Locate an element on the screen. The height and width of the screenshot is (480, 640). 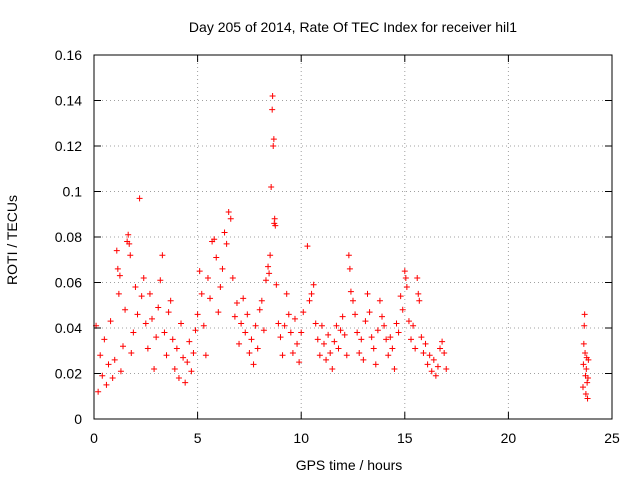
x-axis-label: GPS time / hours is located at coordinates (349, 465).